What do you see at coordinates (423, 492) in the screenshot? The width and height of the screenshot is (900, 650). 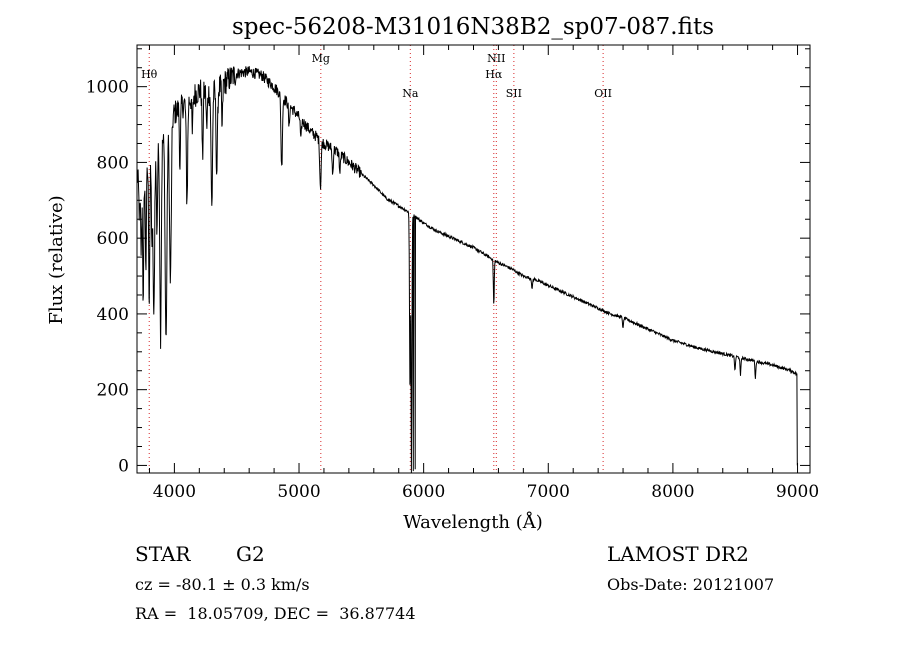 I see `x-tick-label: 6000` at bounding box center [423, 492].